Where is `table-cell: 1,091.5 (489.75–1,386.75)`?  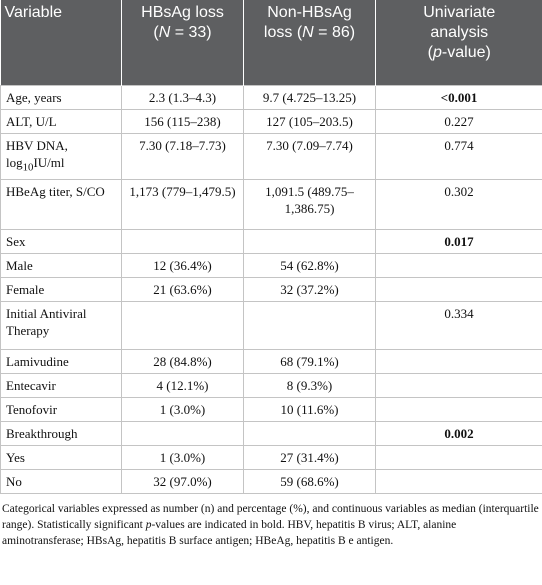
table-cell: 1,091.5 (489.75–1,386.75) is located at coordinates (309, 205).